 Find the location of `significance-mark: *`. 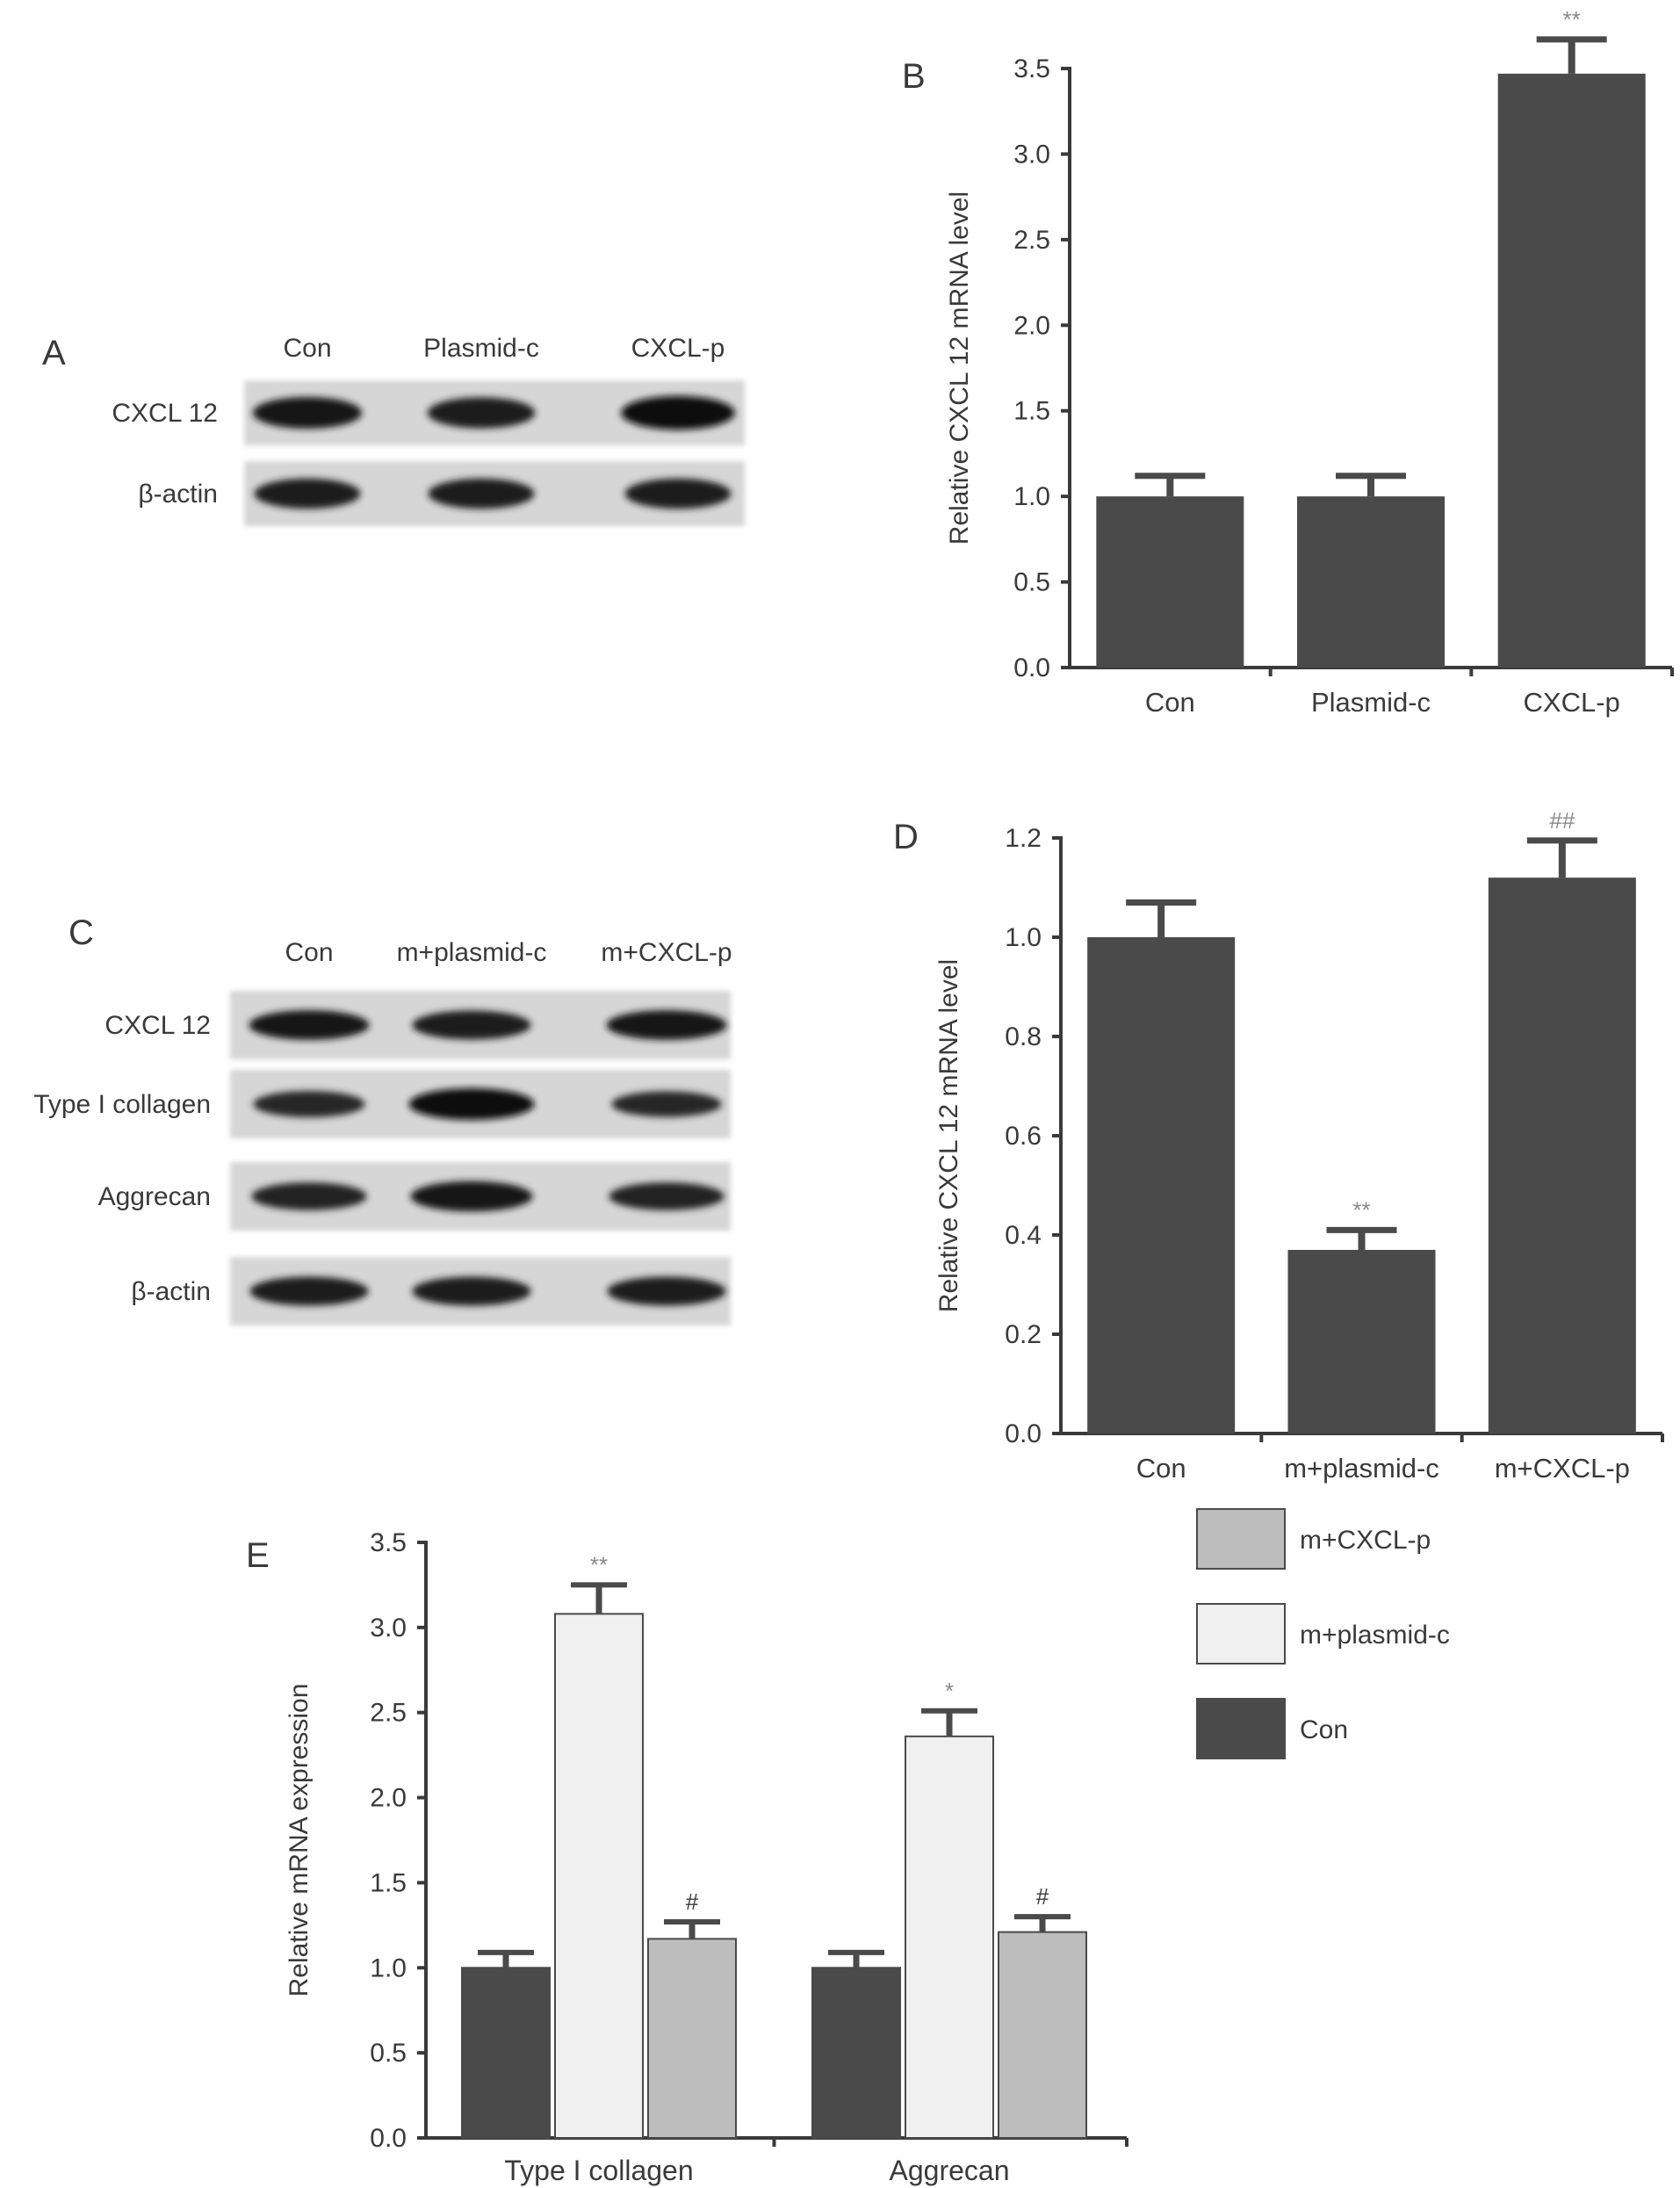

significance-mark: * is located at coordinates (949, 1691).